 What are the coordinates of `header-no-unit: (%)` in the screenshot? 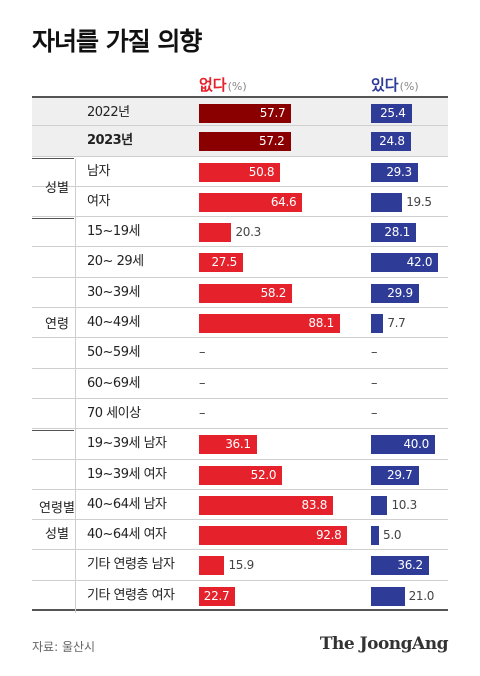 It's located at (237, 86).